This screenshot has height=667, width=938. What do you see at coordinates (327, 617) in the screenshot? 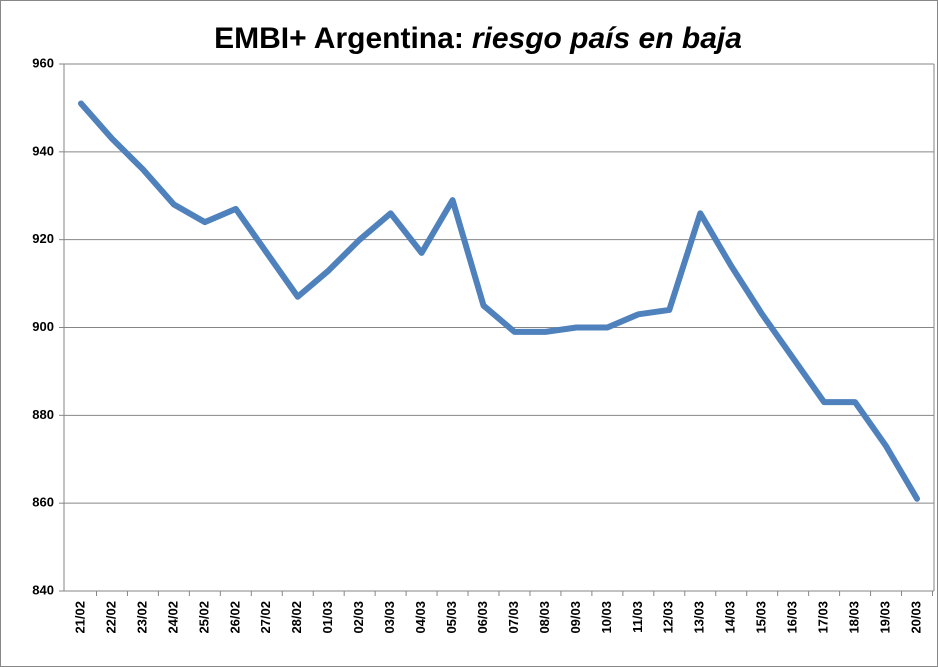
I see `x-tick-label: 01/03` at bounding box center [327, 617].